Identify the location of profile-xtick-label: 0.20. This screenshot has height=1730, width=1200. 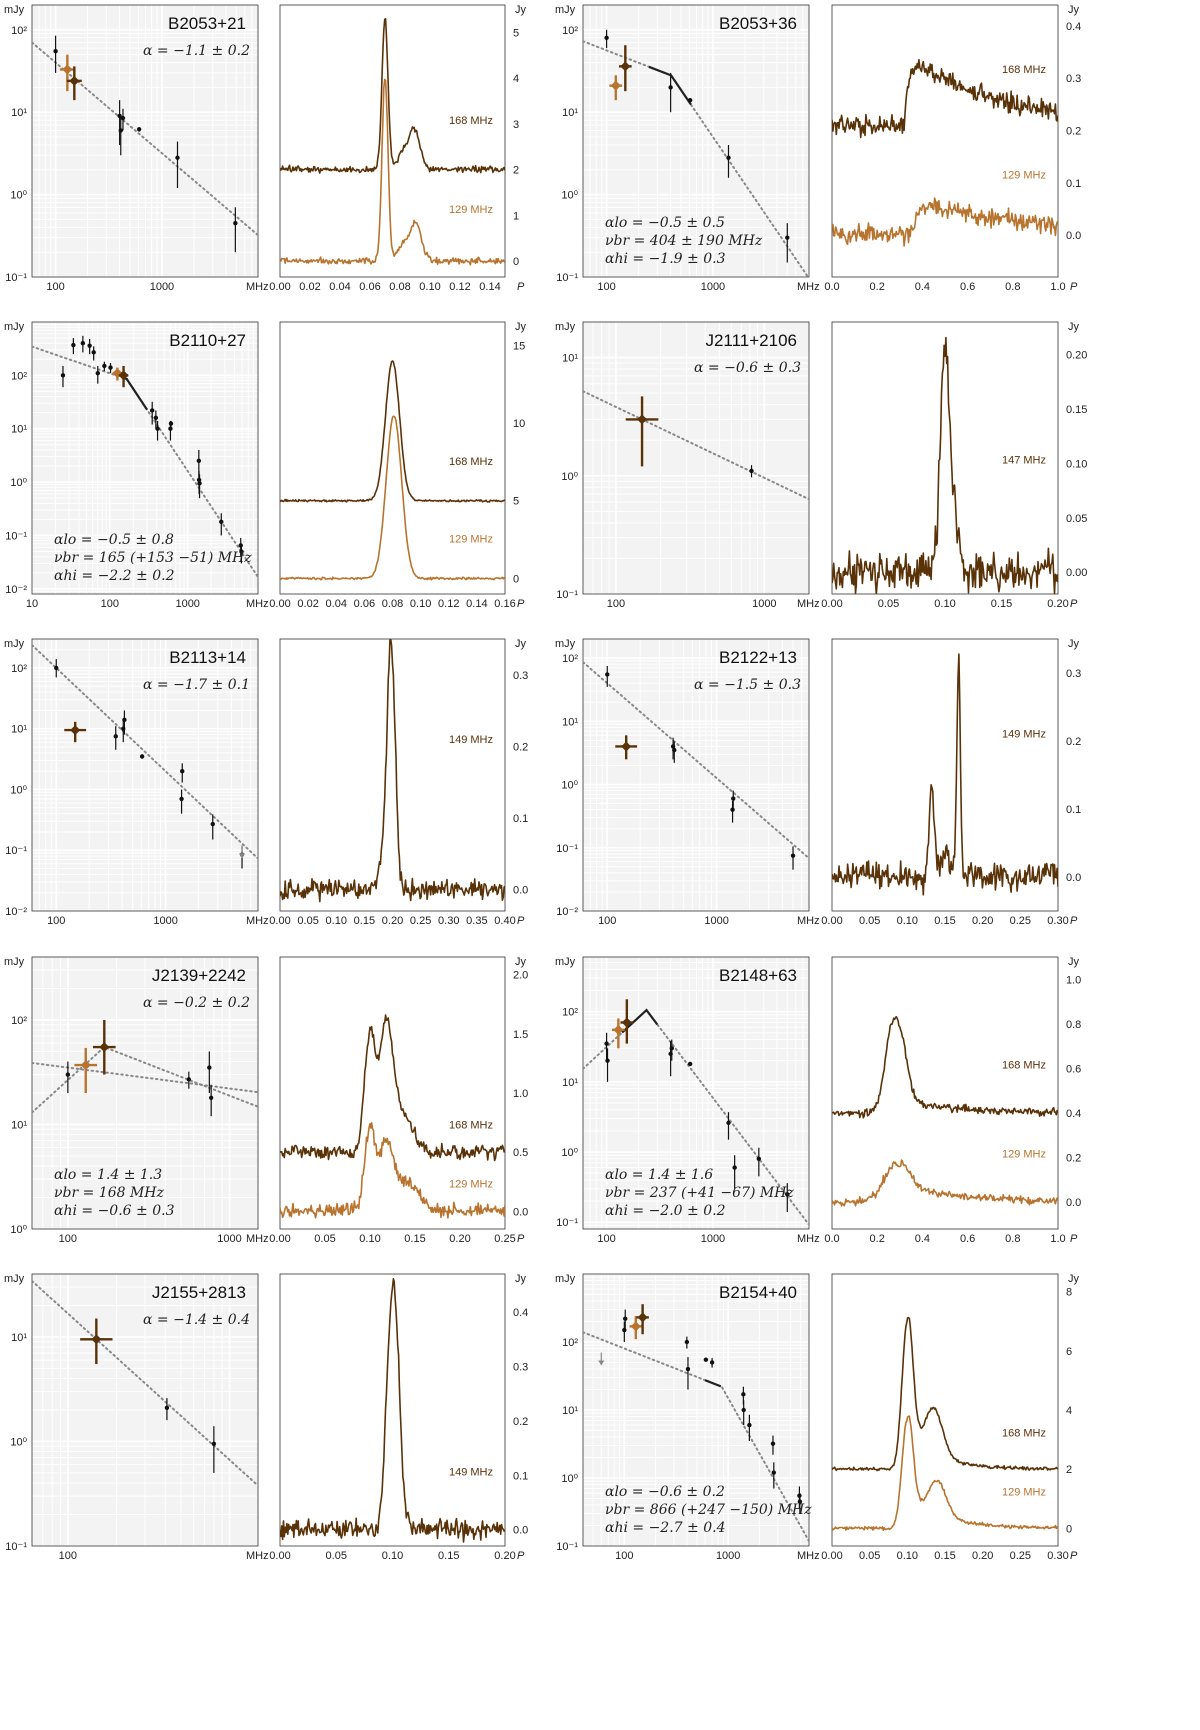
(982, 1556).